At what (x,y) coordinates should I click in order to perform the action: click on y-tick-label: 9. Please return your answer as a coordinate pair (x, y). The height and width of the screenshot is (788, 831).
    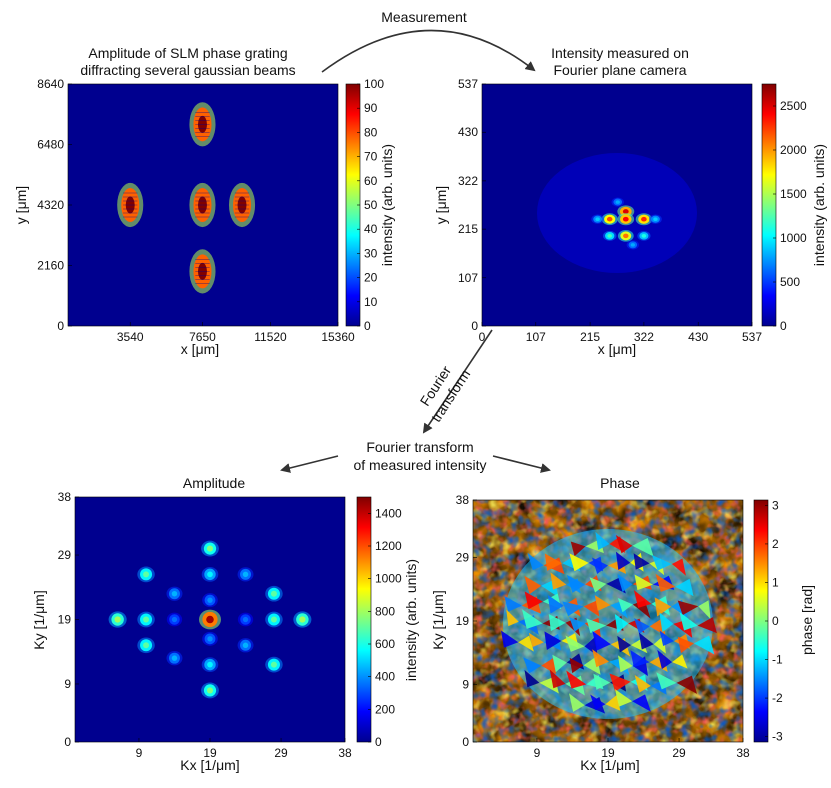
    Looking at the image, I should click on (465, 685).